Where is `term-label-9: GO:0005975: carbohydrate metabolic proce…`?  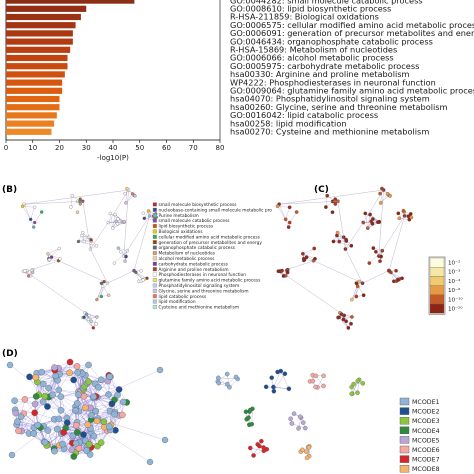
term-label-9: GO:0005975: carbohydrate metabolic proce… is located at coordinates (324, 66).